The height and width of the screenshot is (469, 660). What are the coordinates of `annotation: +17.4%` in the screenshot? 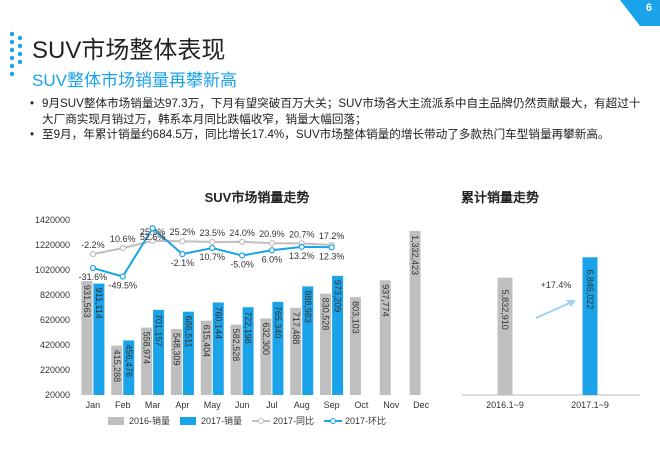 It's located at (556, 285).